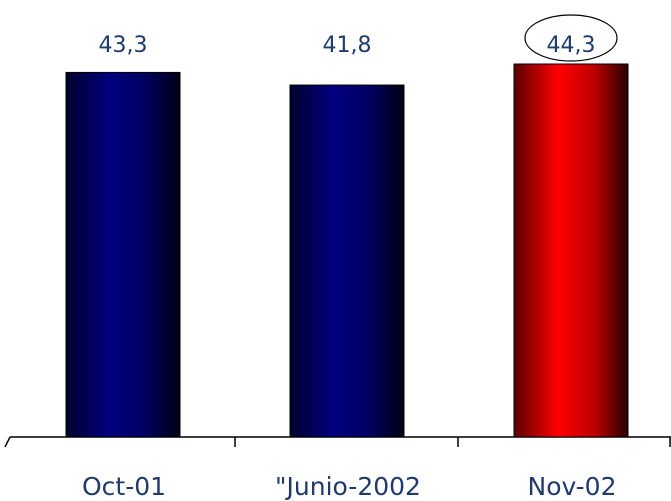  I want to click on value-label: 41,8, so click(347, 45).